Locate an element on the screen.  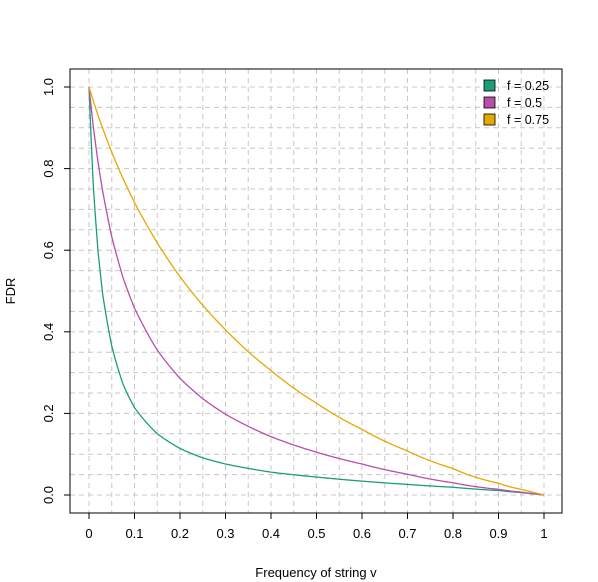
y-axis: 0.0 0.2 0.4 0.6 0.8 1.0 is located at coordinates (55, 291).